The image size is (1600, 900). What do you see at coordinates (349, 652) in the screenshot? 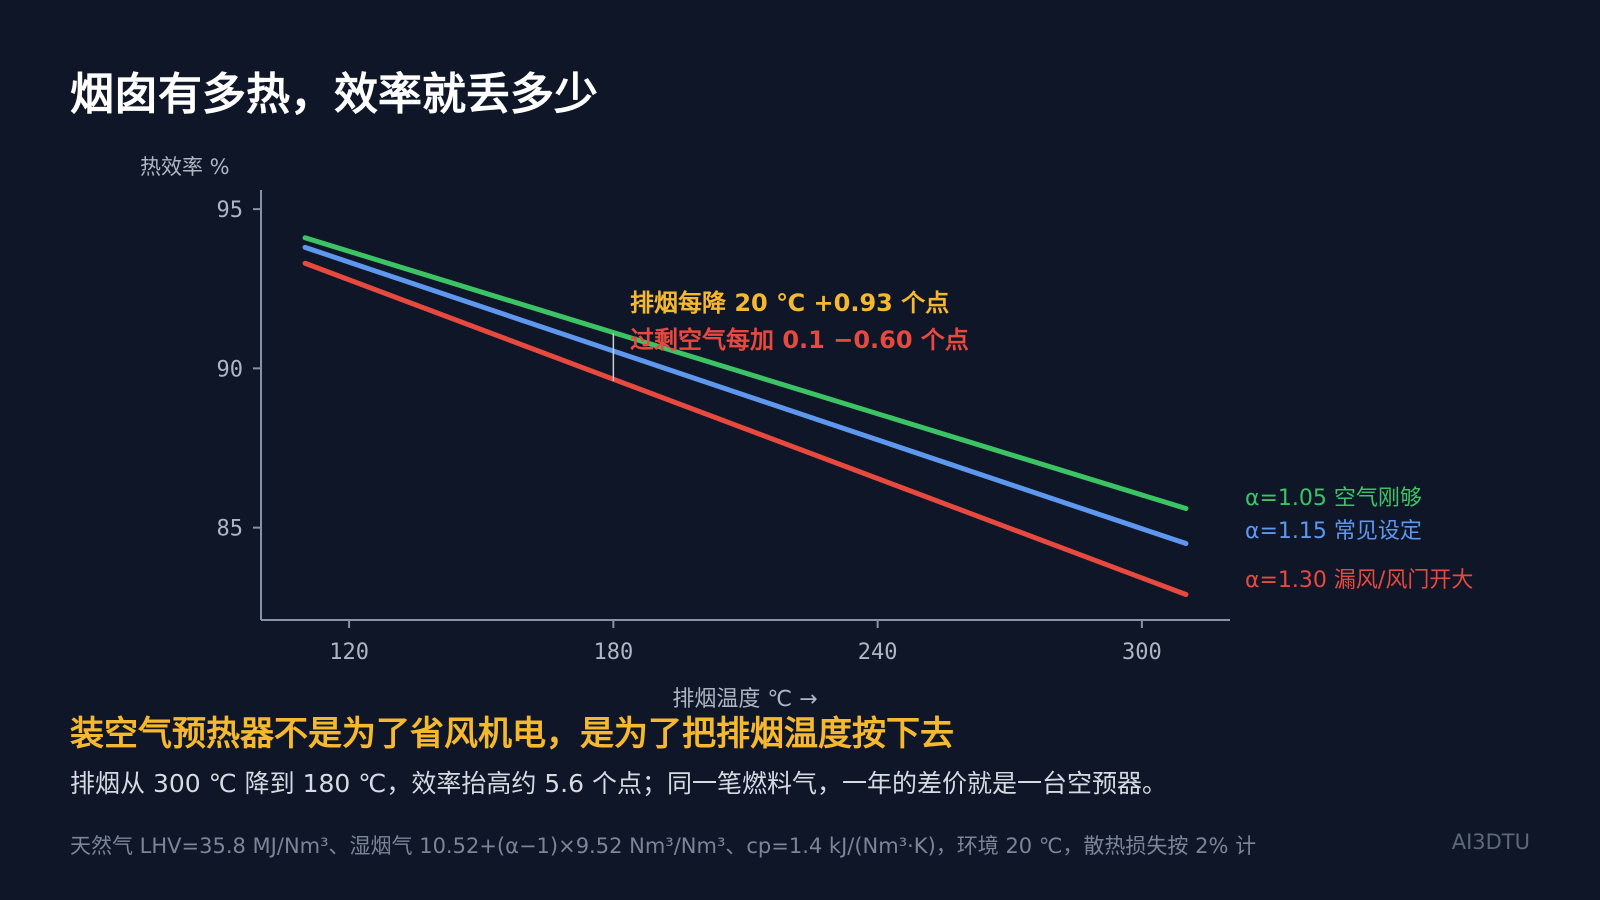
I see `x-tick-label: 120` at bounding box center [349, 652].